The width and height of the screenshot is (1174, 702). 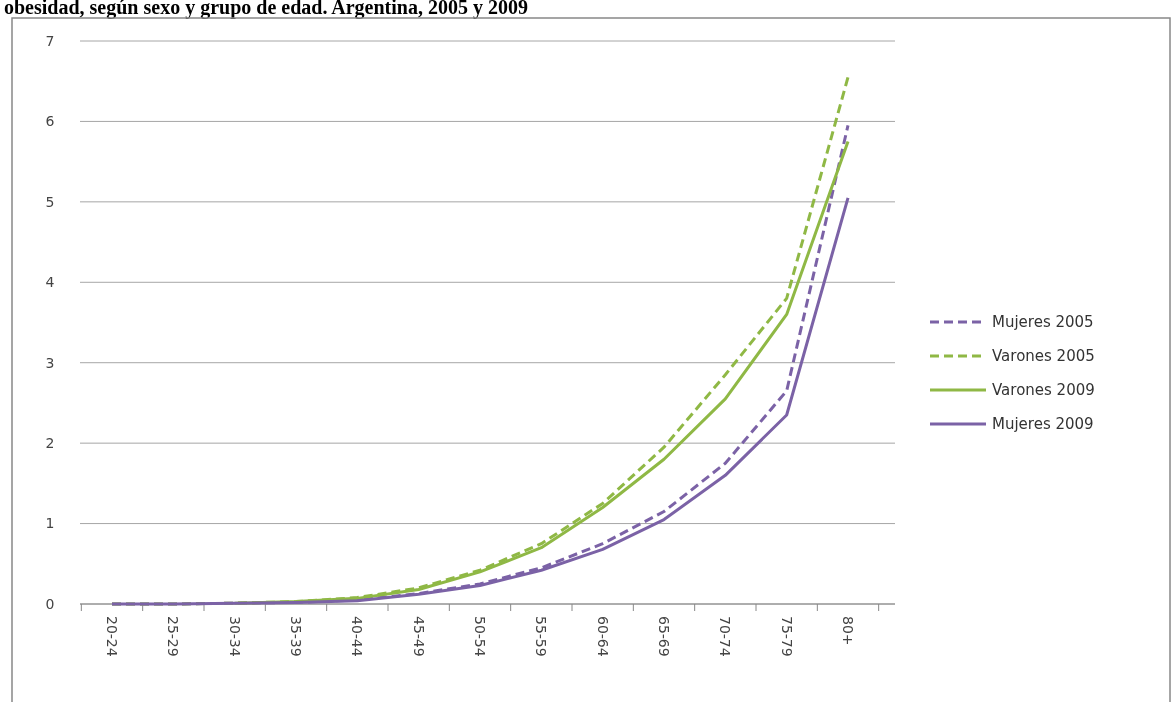 What do you see at coordinates (173, 636) in the screenshot?
I see `x-tick-label: 25-29` at bounding box center [173, 636].